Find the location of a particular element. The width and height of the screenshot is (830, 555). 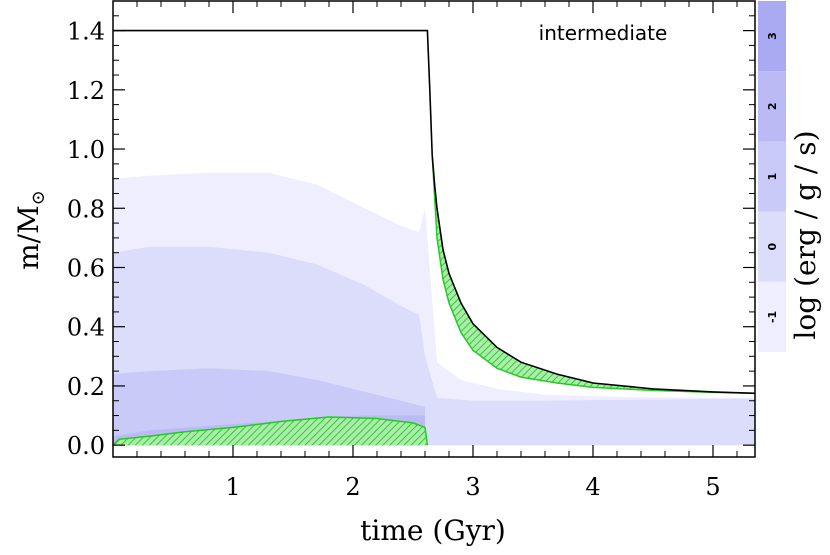

x-tick-label: 1 is located at coordinates (232, 487).